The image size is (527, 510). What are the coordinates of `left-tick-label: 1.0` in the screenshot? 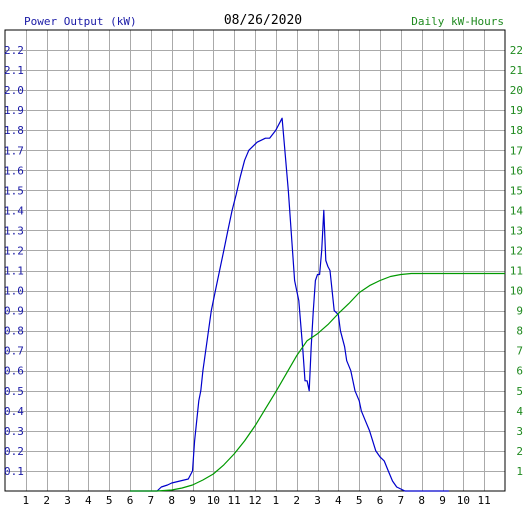 It's located at (14, 291).